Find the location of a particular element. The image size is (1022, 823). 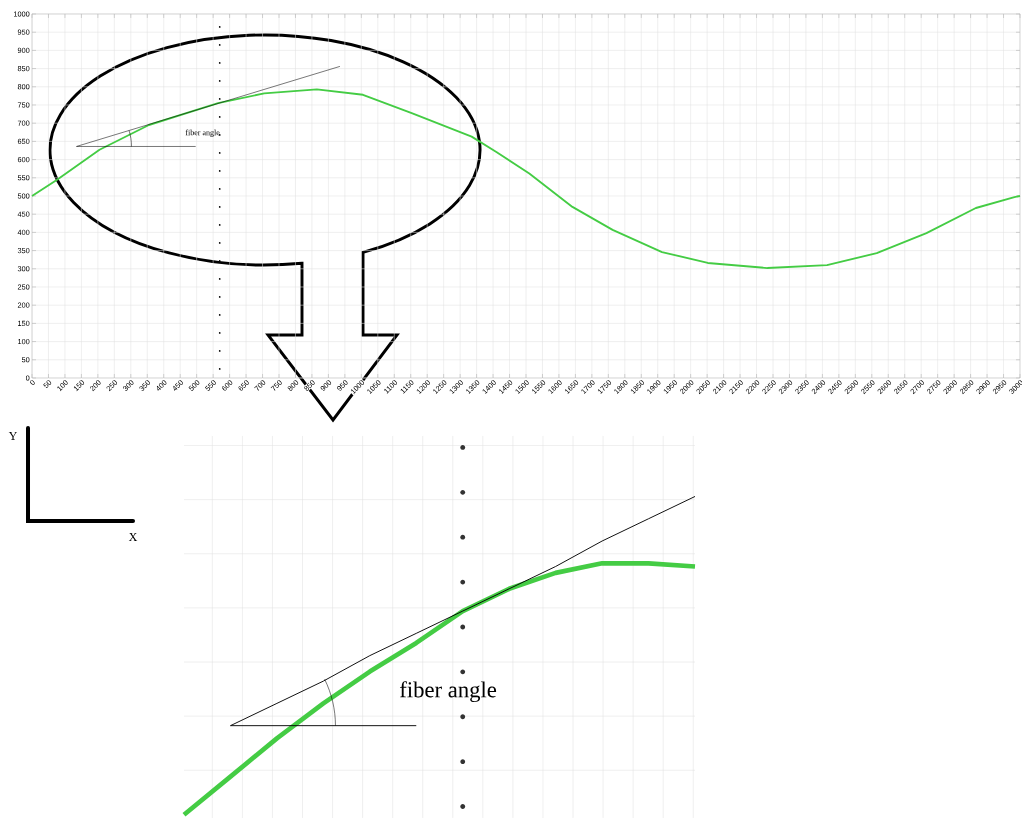

text: X is located at coordinates (133, 537).